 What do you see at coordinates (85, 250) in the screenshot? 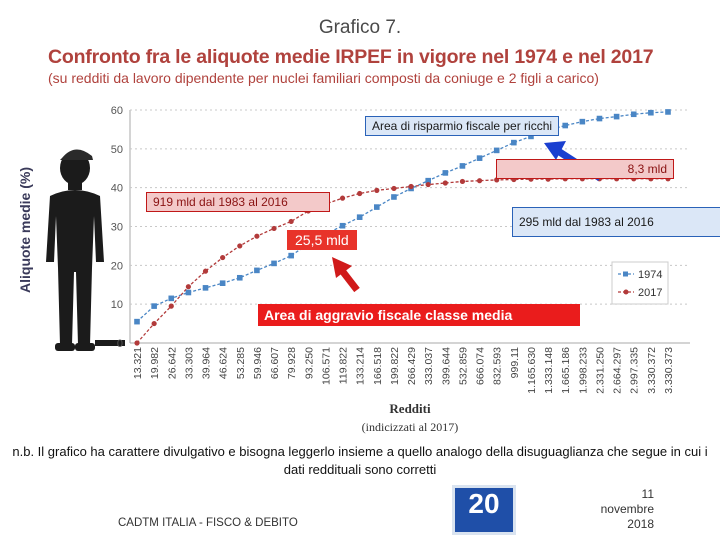
I see `man-silhouette-icon` at bounding box center [85, 250].